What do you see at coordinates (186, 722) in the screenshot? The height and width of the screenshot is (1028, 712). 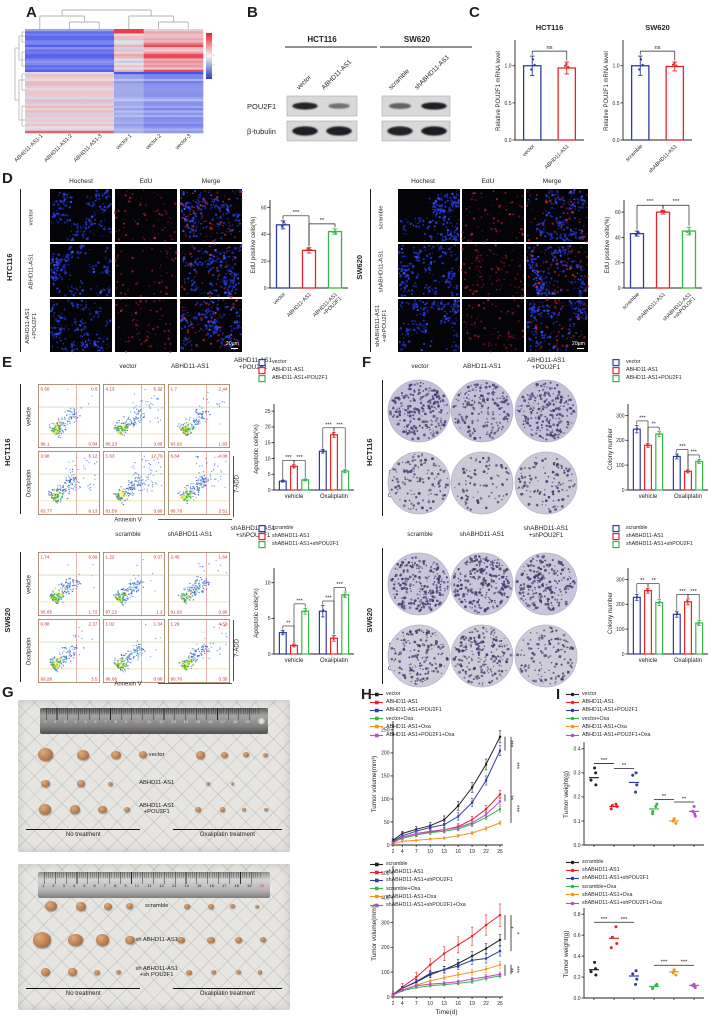 I see `ruler-number: 14` at bounding box center [186, 722].